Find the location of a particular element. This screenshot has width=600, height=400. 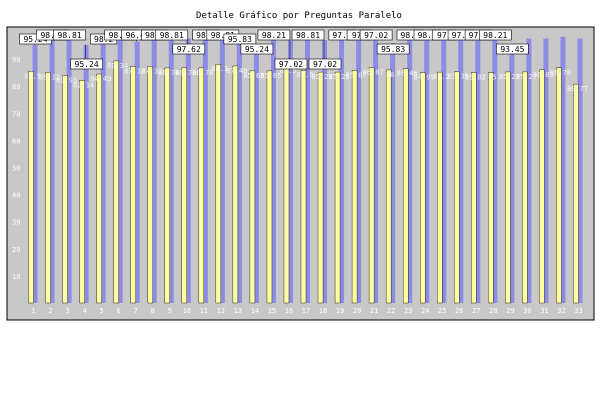

bar-value-label: 86.79 is located at coordinates (560, 73).